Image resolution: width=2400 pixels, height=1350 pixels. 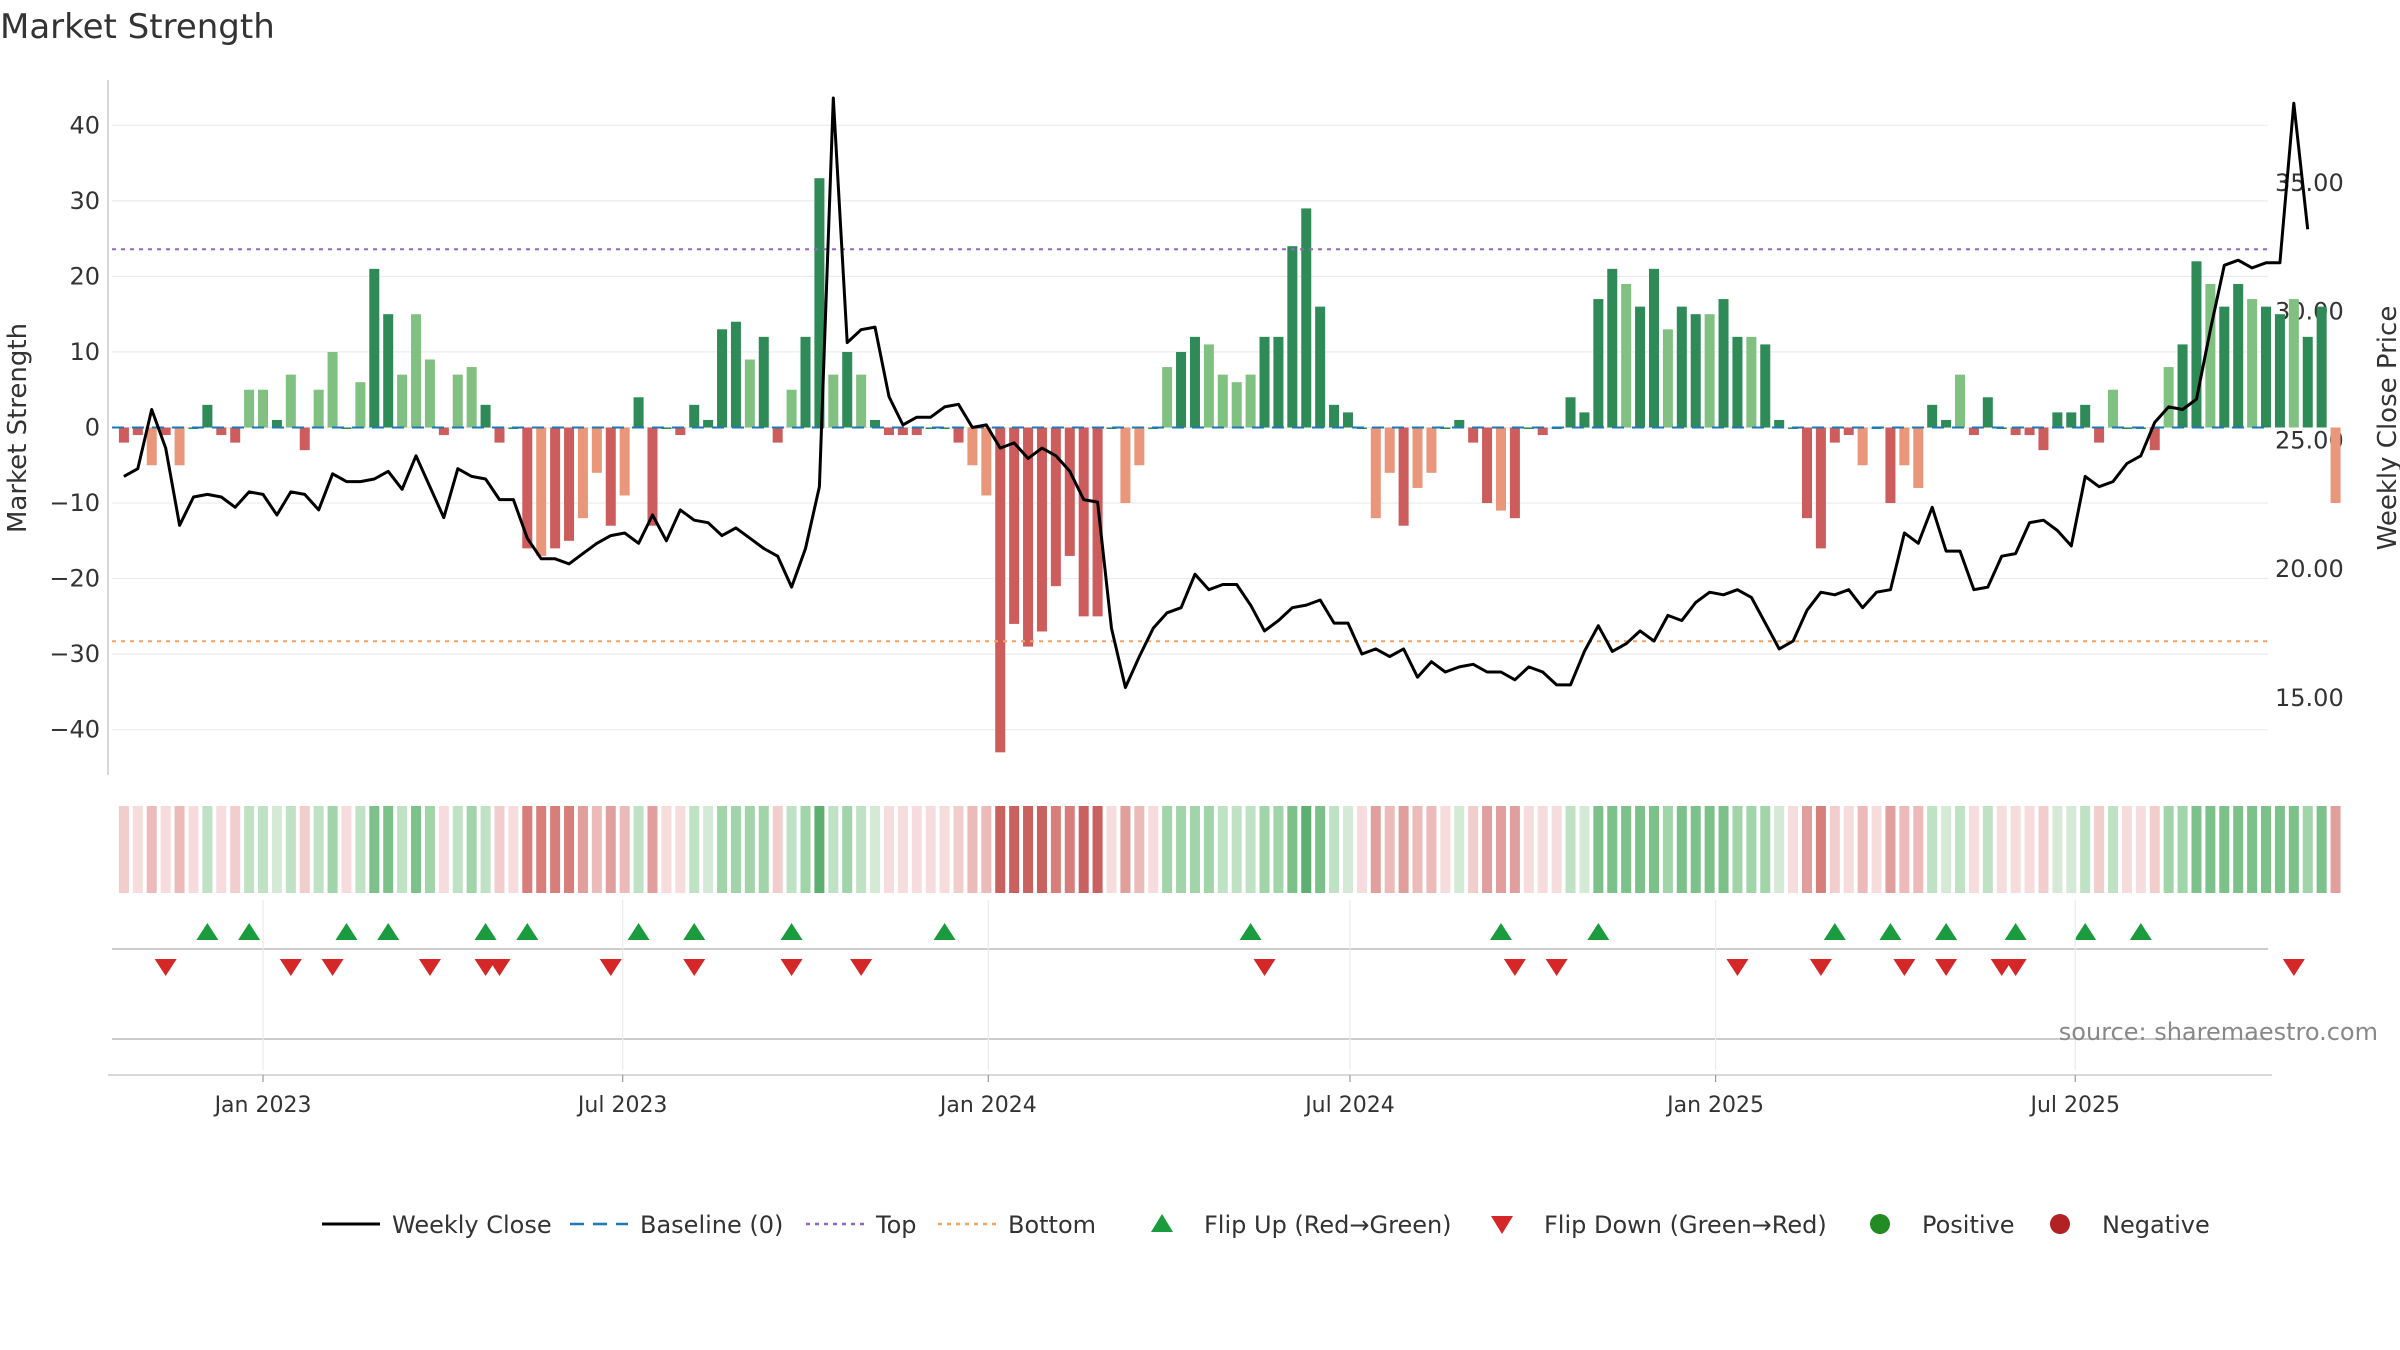 I want to click on legend-item: Flip Down (Green→Red), so click(x=1659, y=1225).